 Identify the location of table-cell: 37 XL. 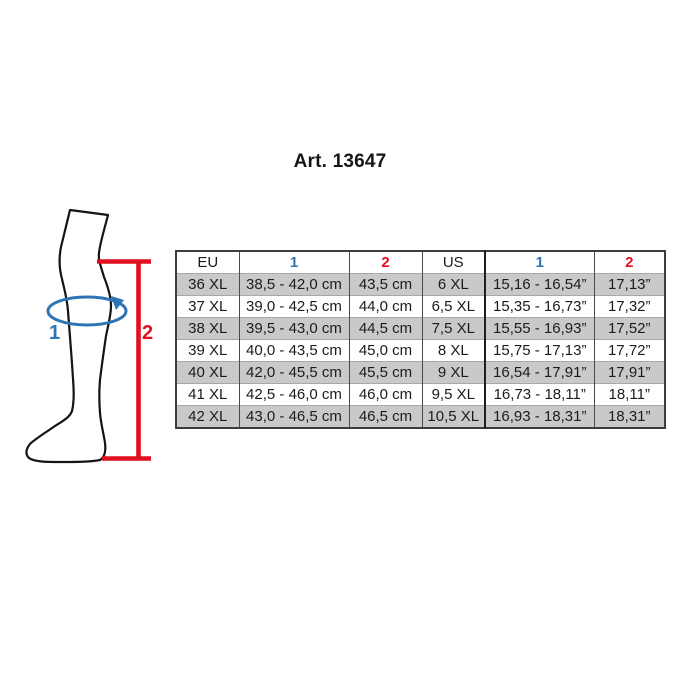
(208, 306).